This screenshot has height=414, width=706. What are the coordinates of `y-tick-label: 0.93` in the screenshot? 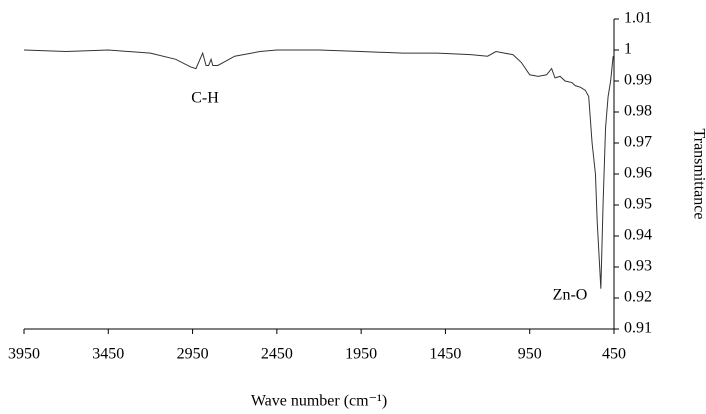 It's located at (638, 266).